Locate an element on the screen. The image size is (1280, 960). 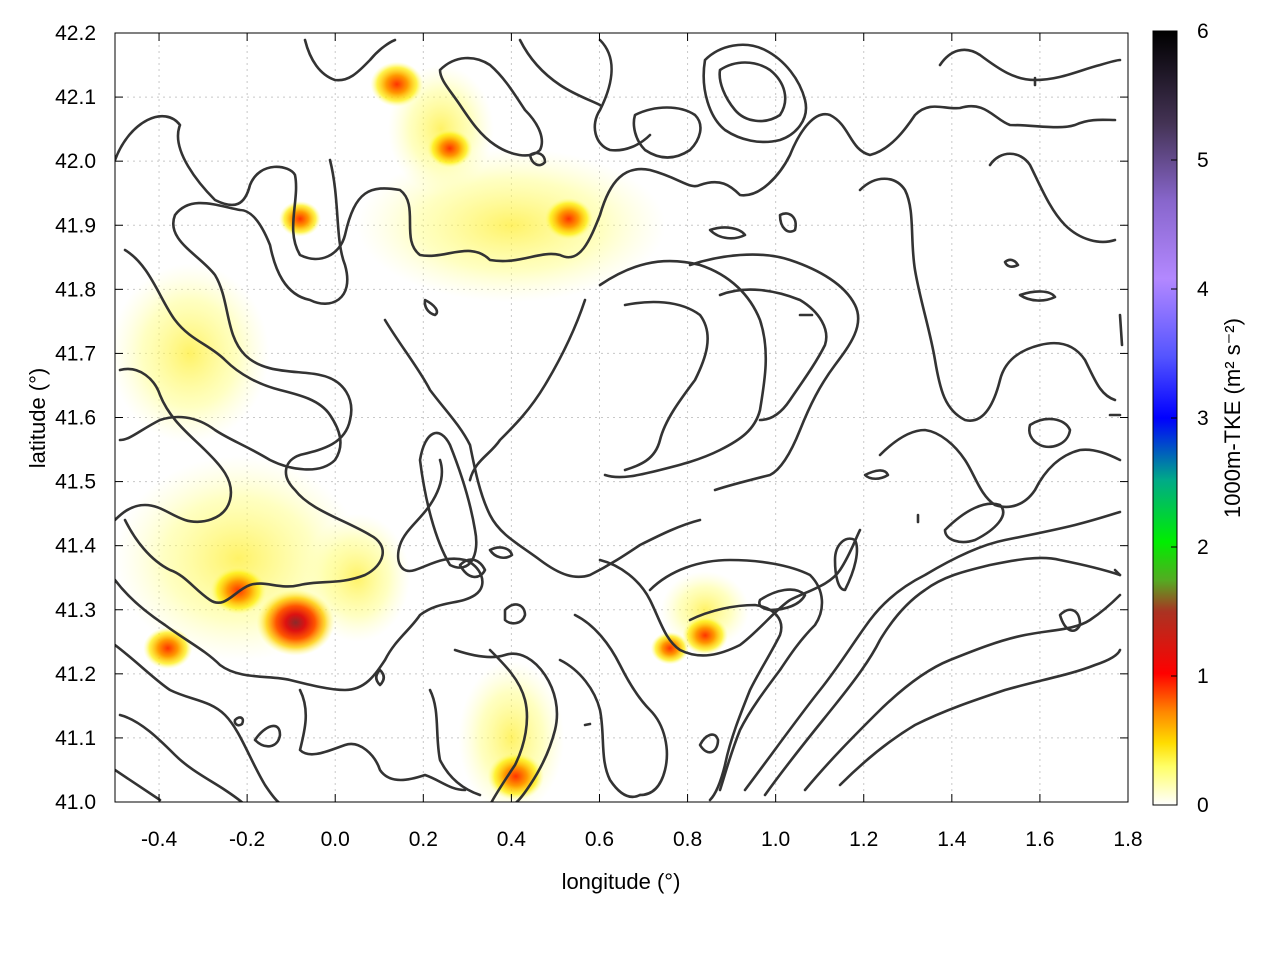
colorbar-tick-label: 3 is located at coordinates (1203, 418).